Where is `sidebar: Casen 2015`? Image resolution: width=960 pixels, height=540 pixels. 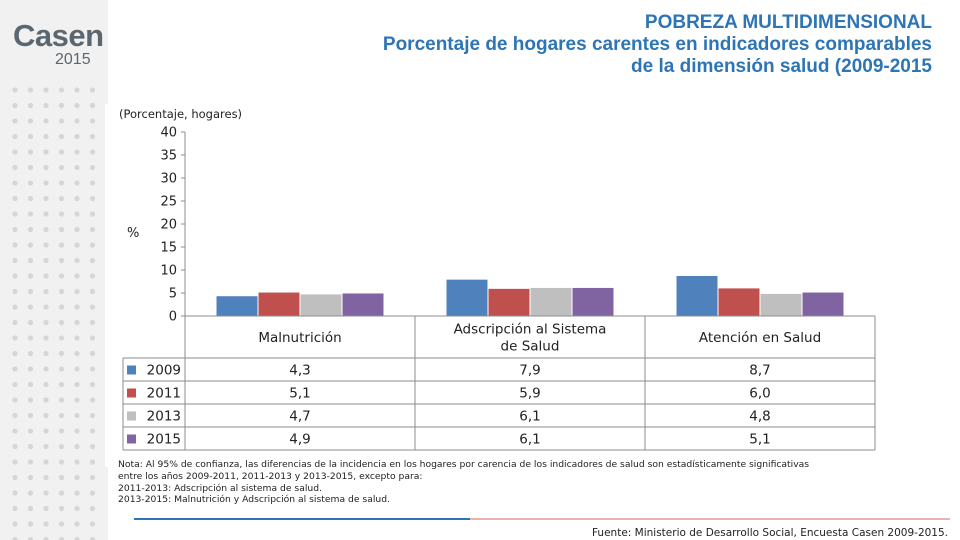 sidebar: Casen 2015 is located at coordinates (54, 270).